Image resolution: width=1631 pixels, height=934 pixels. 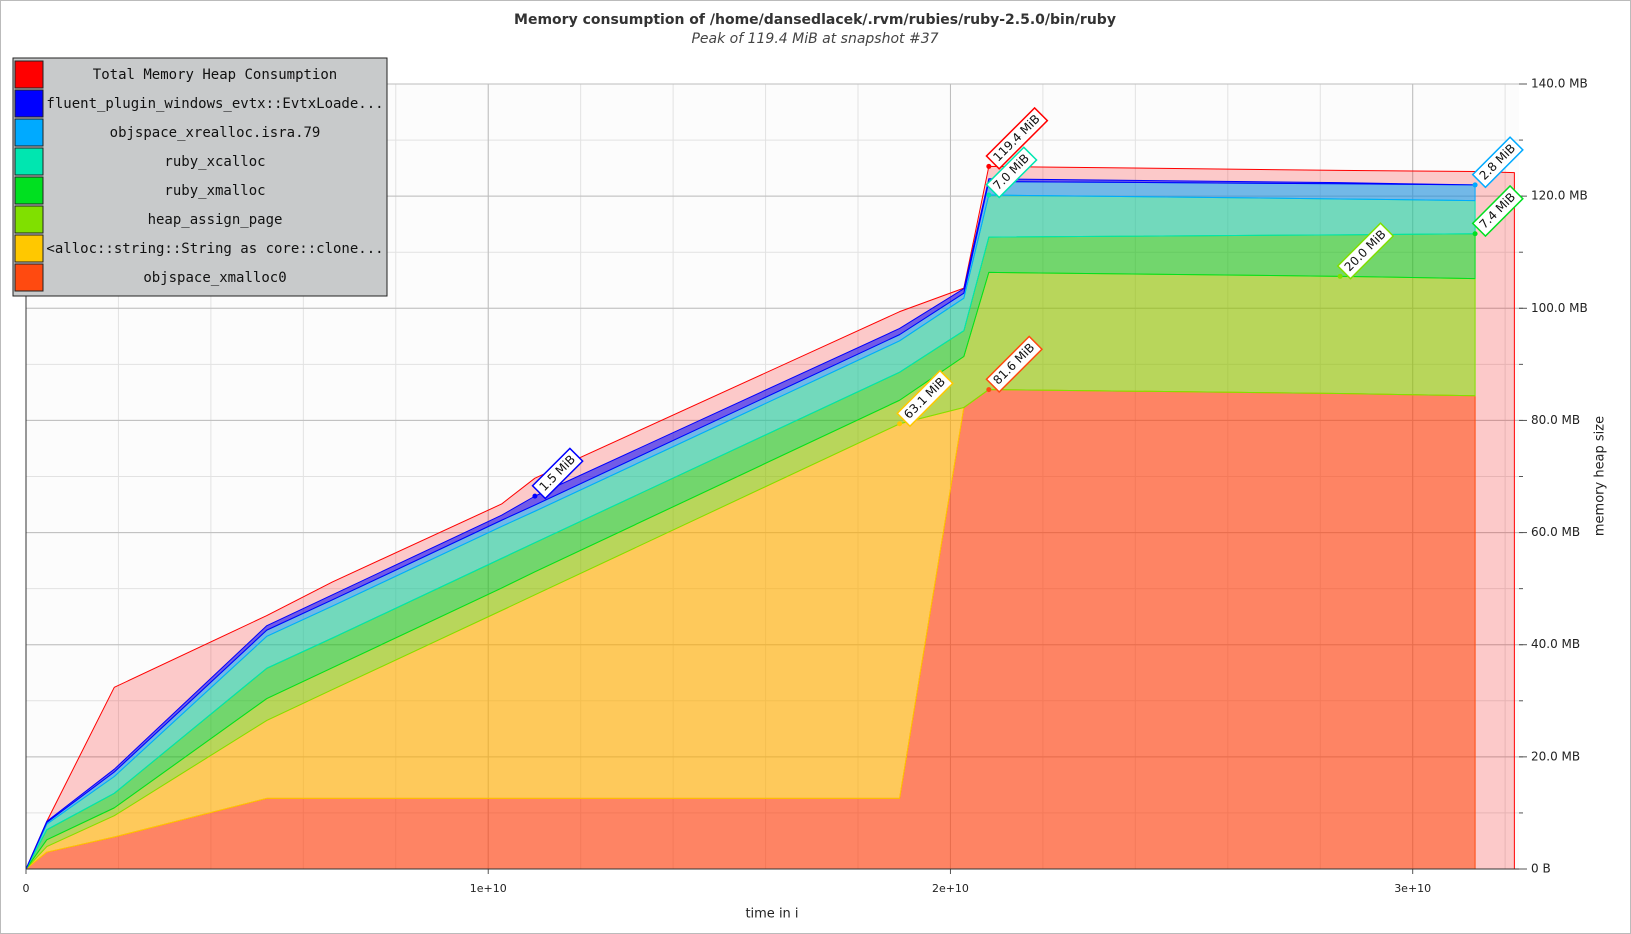 I want to click on y-tick-label: 60.0 MB, so click(x=1555, y=532).